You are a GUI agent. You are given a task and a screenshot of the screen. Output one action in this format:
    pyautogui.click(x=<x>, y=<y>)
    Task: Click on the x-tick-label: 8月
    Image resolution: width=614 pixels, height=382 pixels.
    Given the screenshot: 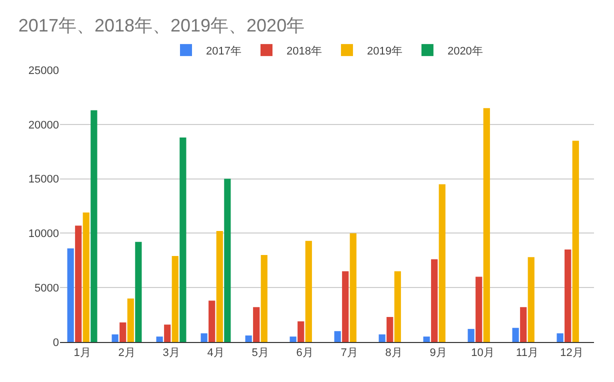 What is the action you would take?
    pyautogui.click(x=393, y=353)
    